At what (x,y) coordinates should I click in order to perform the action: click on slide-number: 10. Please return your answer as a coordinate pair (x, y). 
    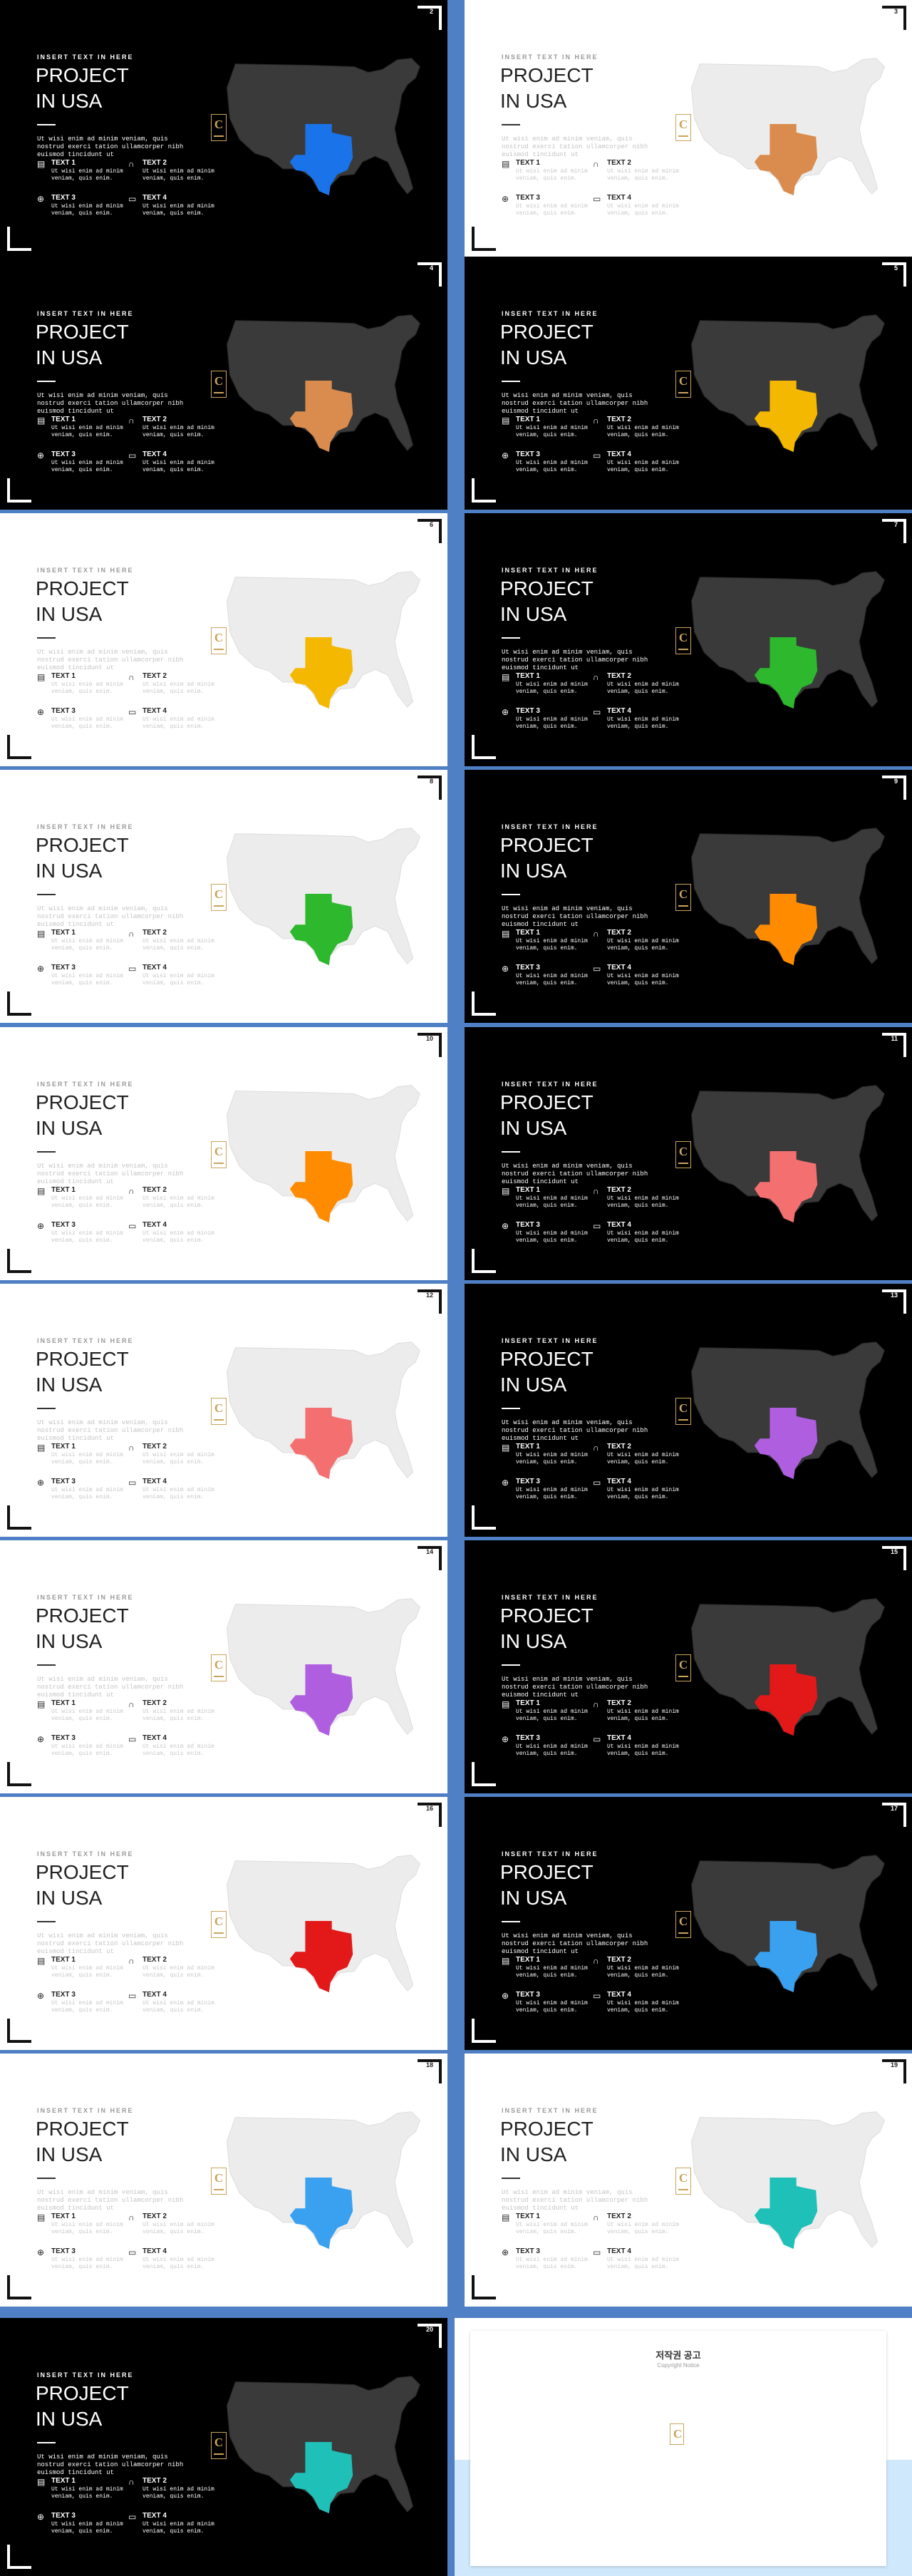
    Looking at the image, I should click on (429, 1038).